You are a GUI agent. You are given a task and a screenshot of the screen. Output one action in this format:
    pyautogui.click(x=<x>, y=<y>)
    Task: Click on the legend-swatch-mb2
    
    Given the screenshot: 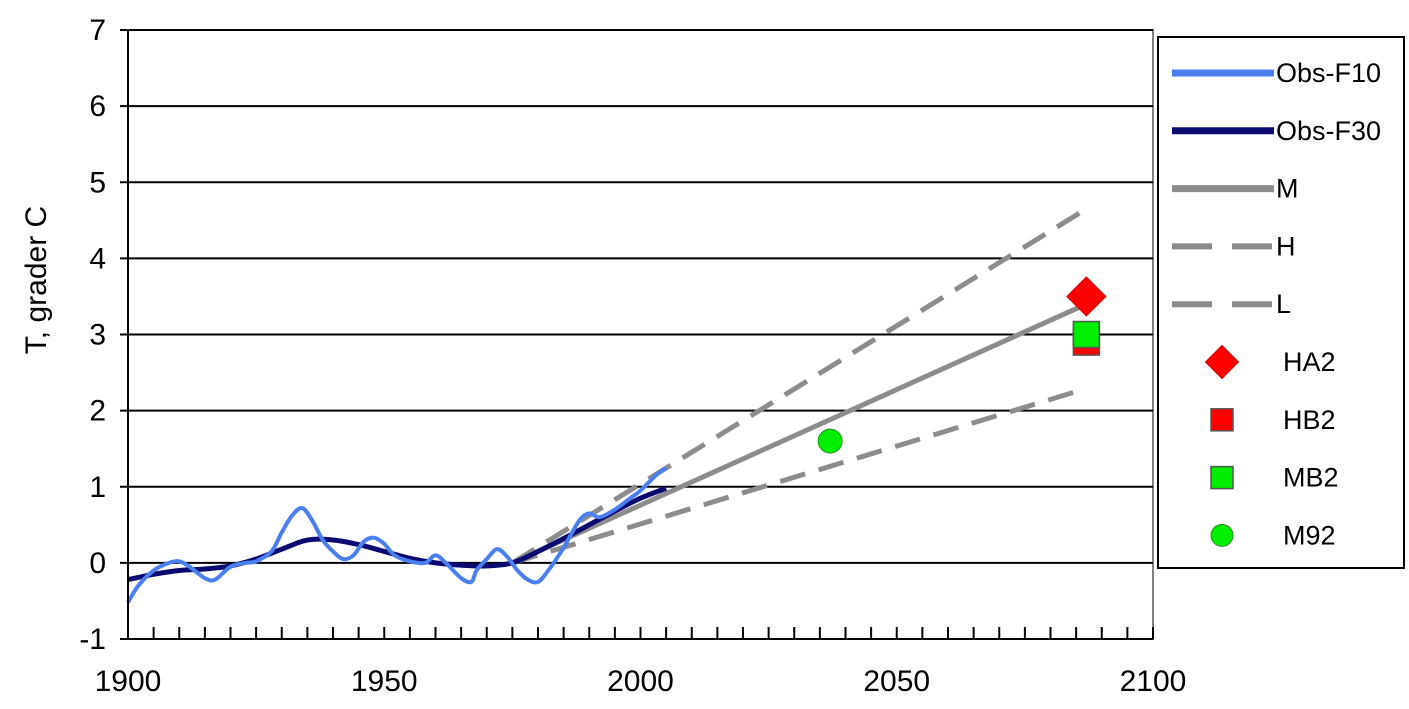 What is the action you would take?
    pyautogui.click(x=1222, y=477)
    